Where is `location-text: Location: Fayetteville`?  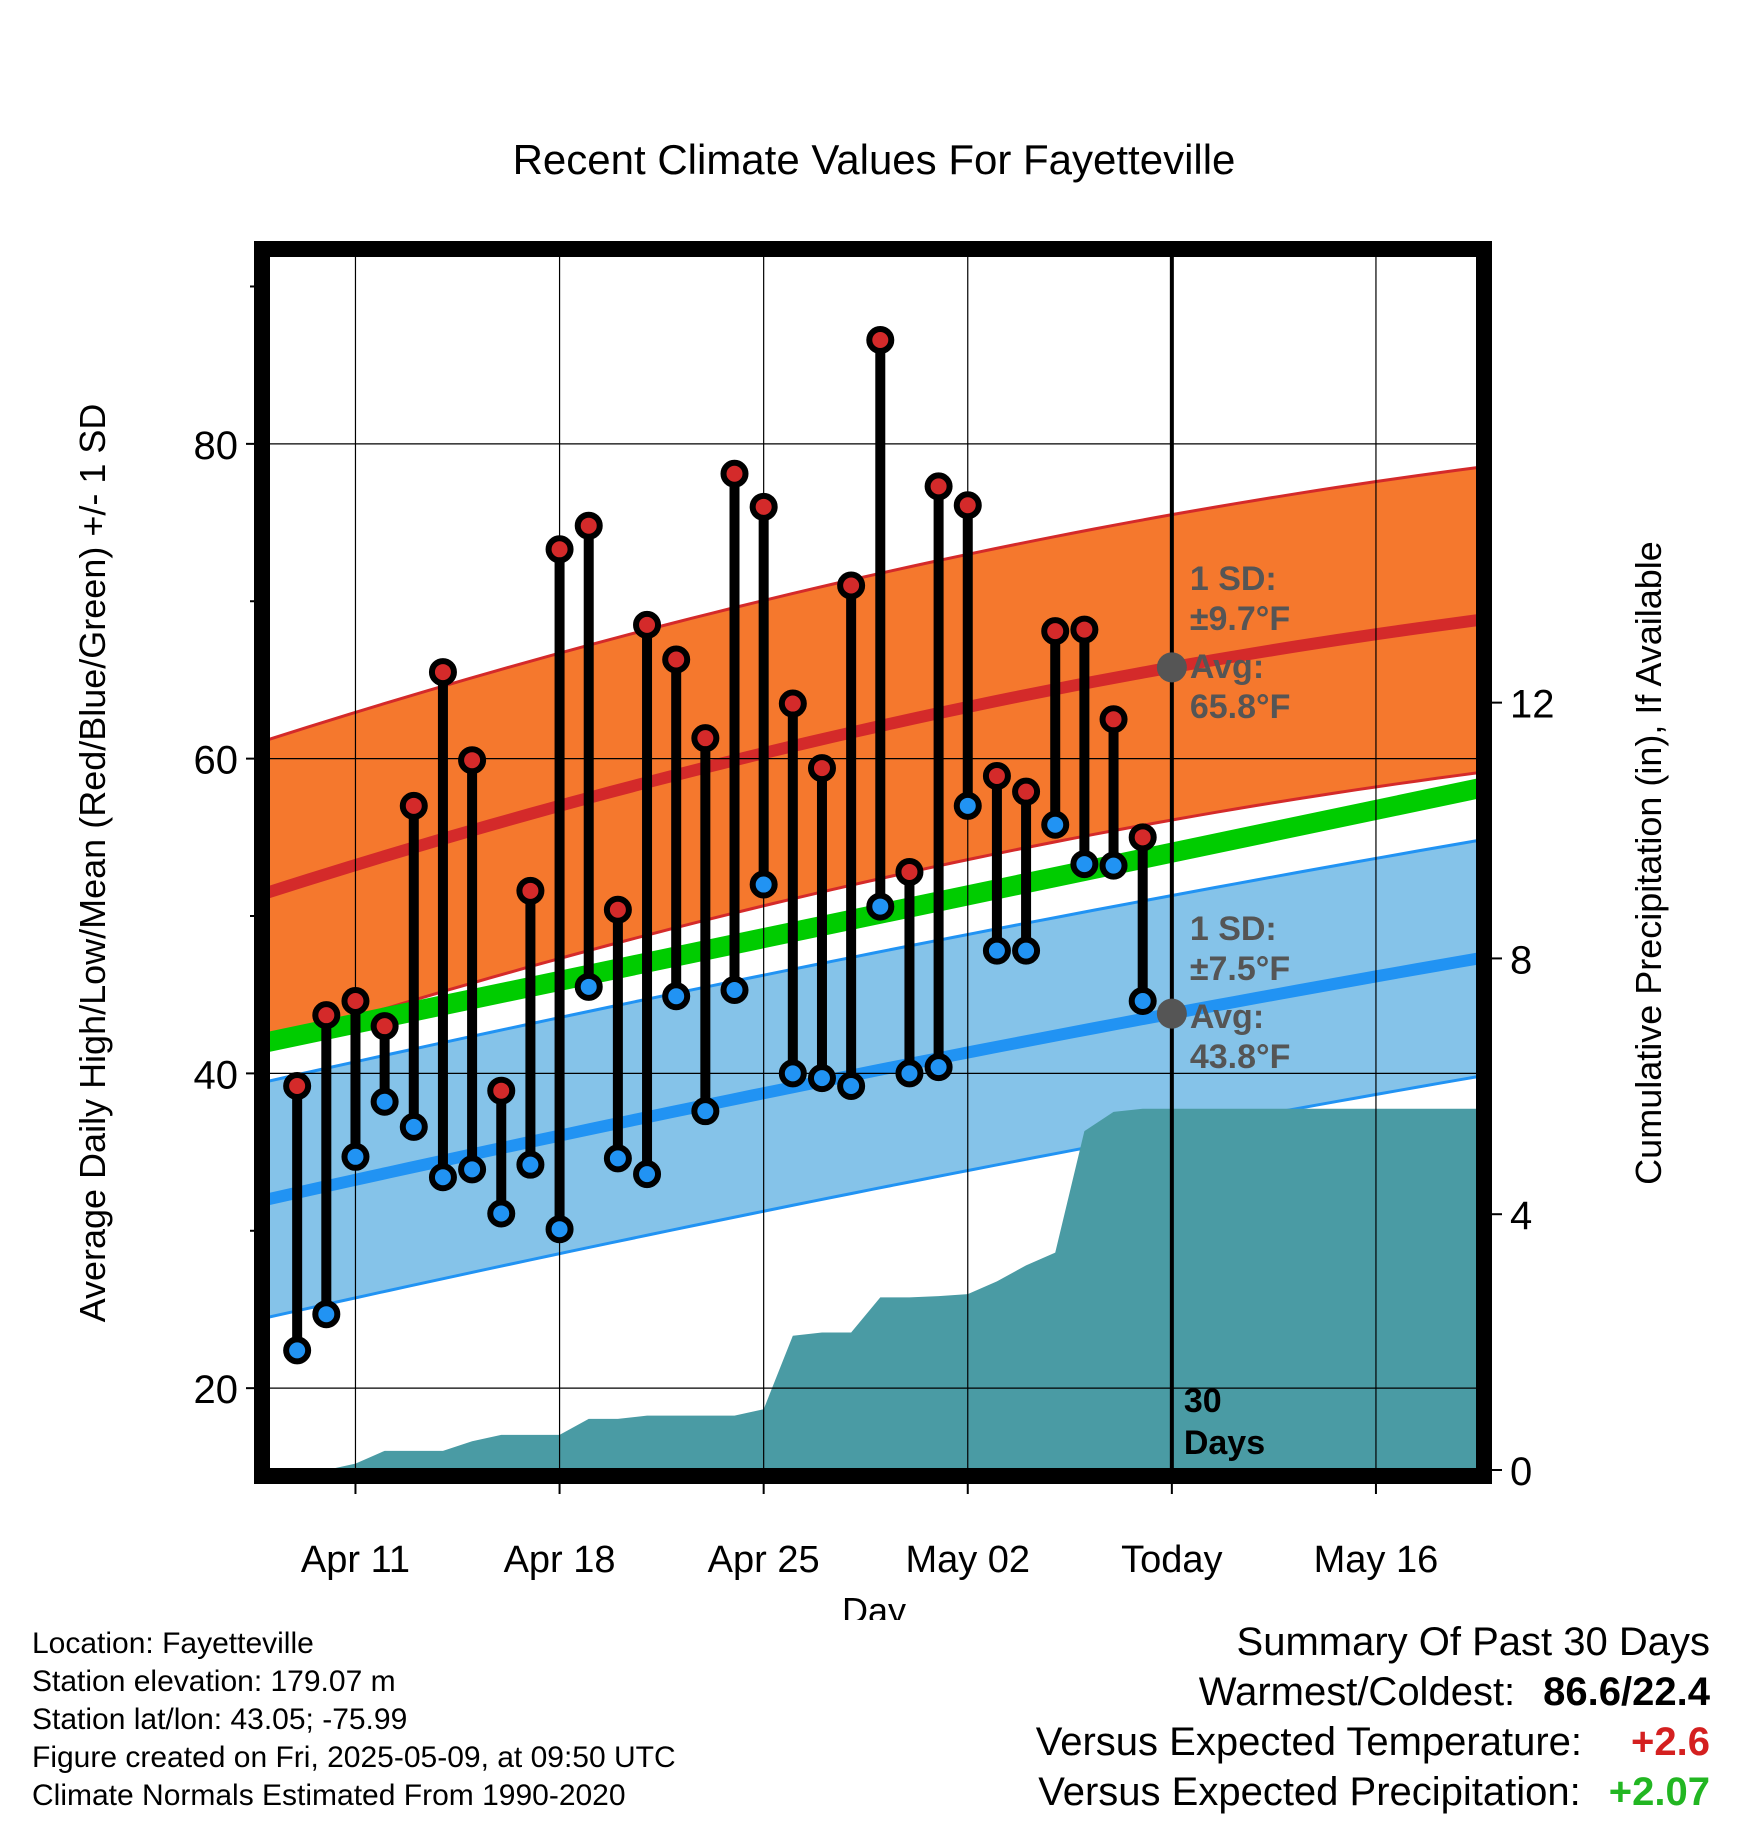
location-text: Location: Fayetteville is located at coordinates (173, 1643).